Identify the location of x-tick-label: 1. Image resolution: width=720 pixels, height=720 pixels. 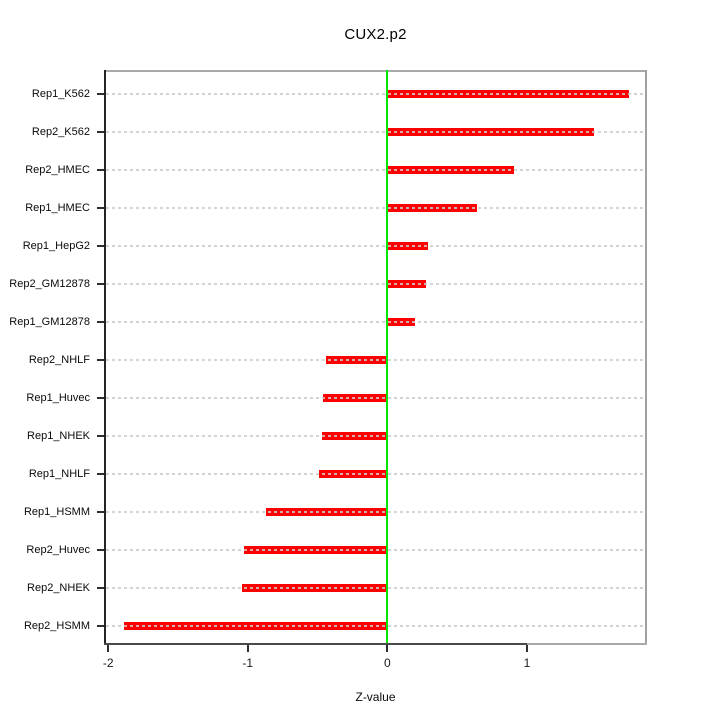
(527, 663).